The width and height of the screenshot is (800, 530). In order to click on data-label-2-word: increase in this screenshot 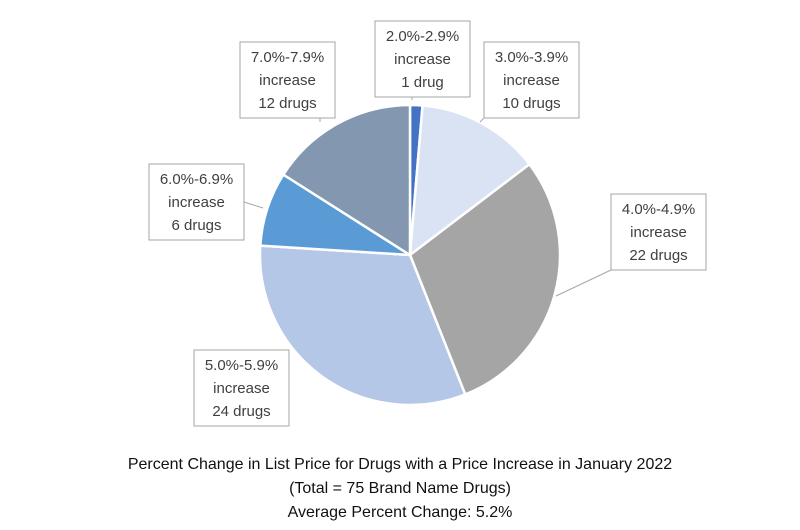, I will do `click(531, 80)`.